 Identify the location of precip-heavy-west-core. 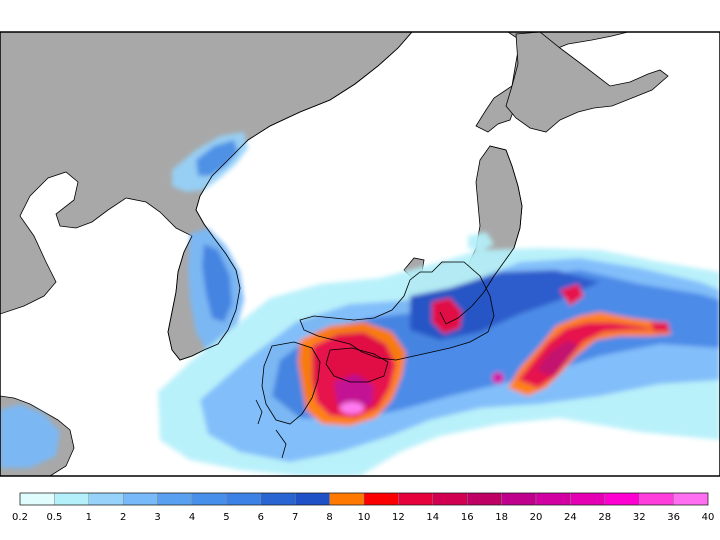
(354, 393).